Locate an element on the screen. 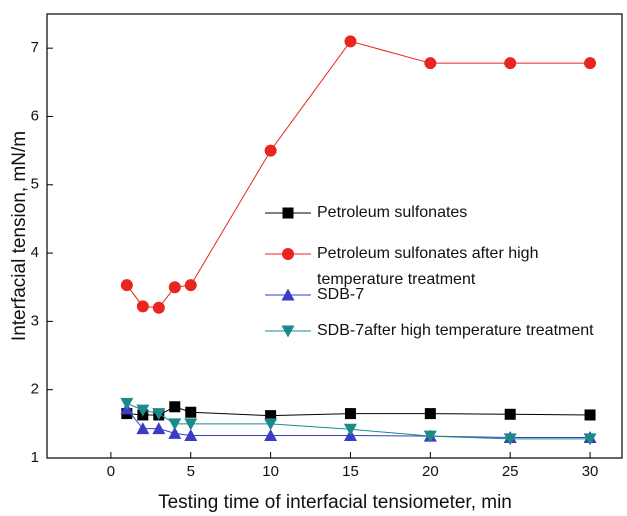 The width and height of the screenshot is (627, 516). legend-label-box: SDB-7 is located at coordinates (341, 294).